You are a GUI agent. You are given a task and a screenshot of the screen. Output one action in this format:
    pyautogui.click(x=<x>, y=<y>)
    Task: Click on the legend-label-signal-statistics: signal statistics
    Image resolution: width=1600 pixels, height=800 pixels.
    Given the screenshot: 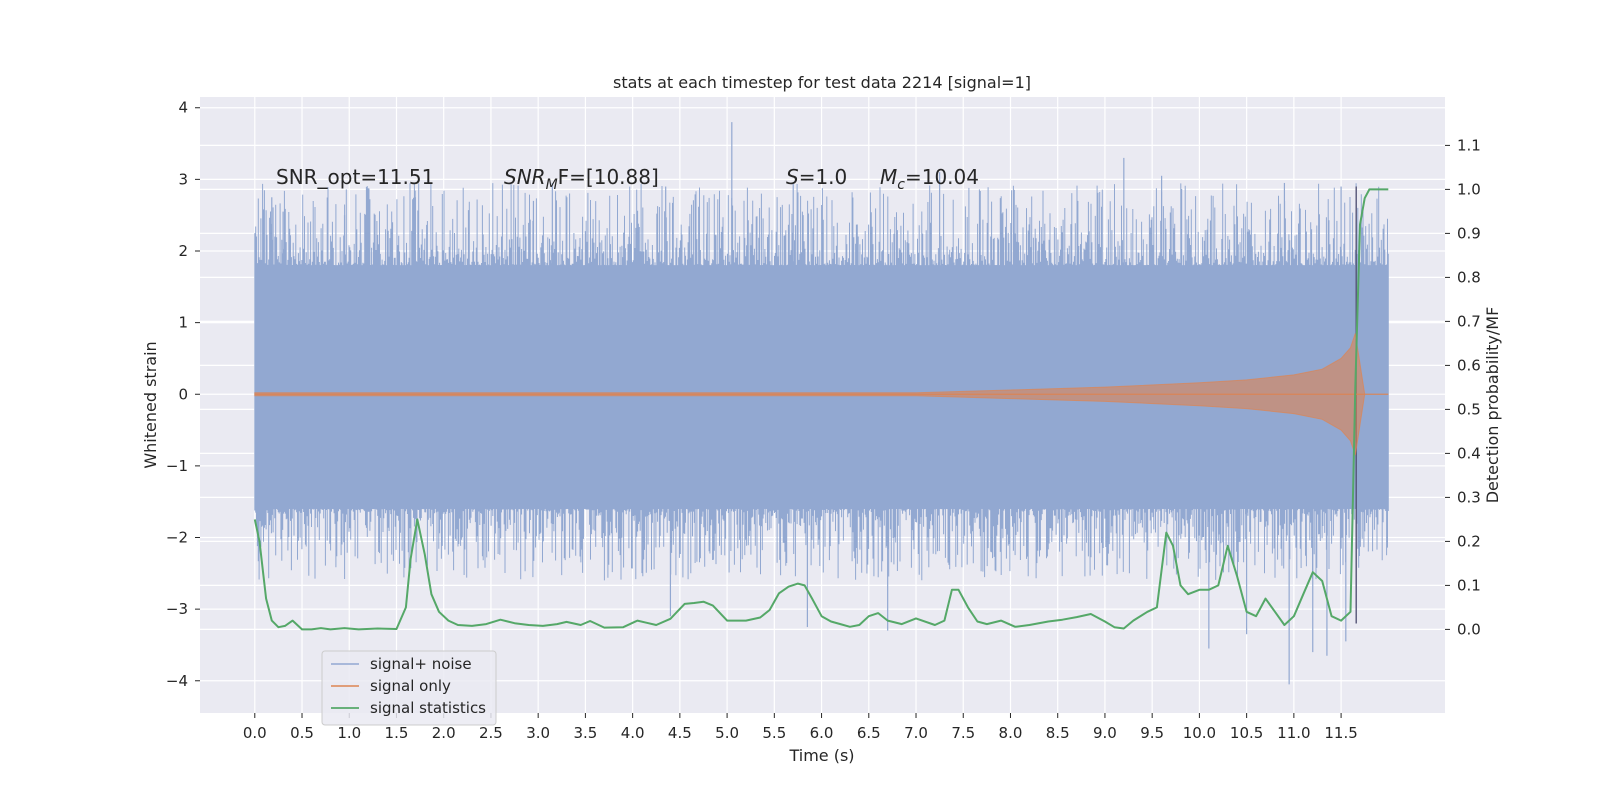 What is the action you would take?
    pyautogui.click(x=428, y=708)
    